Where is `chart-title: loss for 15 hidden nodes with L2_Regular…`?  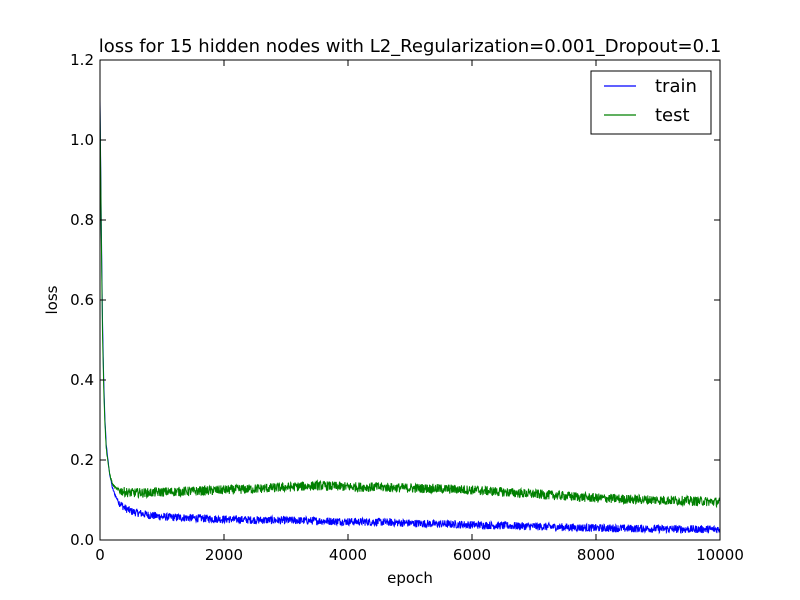
chart-title: loss for 15 hidden nodes with L2_Regular… is located at coordinates (410, 46).